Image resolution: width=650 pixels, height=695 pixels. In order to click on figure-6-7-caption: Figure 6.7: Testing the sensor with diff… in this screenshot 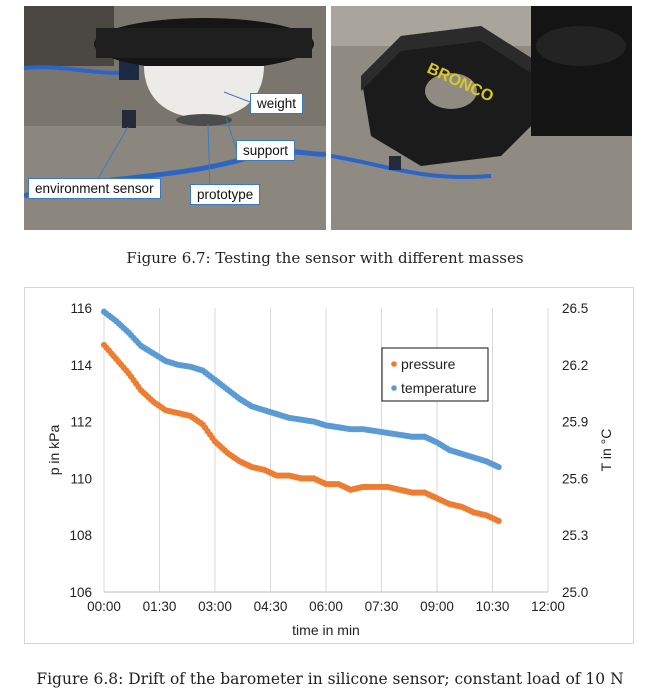, I will do `click(325, 258)`.